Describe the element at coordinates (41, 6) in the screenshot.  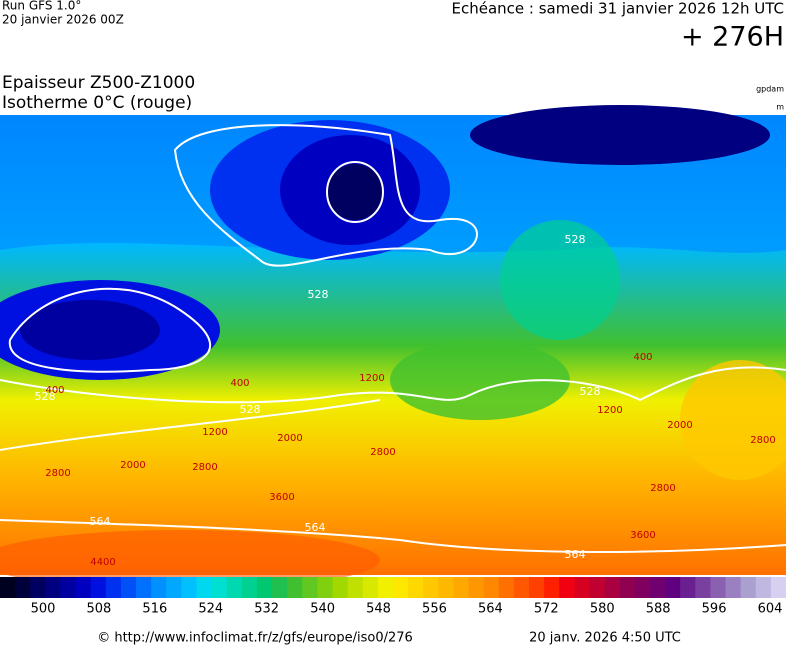
I see `run-label: Run GFS 1.0°` at that location.